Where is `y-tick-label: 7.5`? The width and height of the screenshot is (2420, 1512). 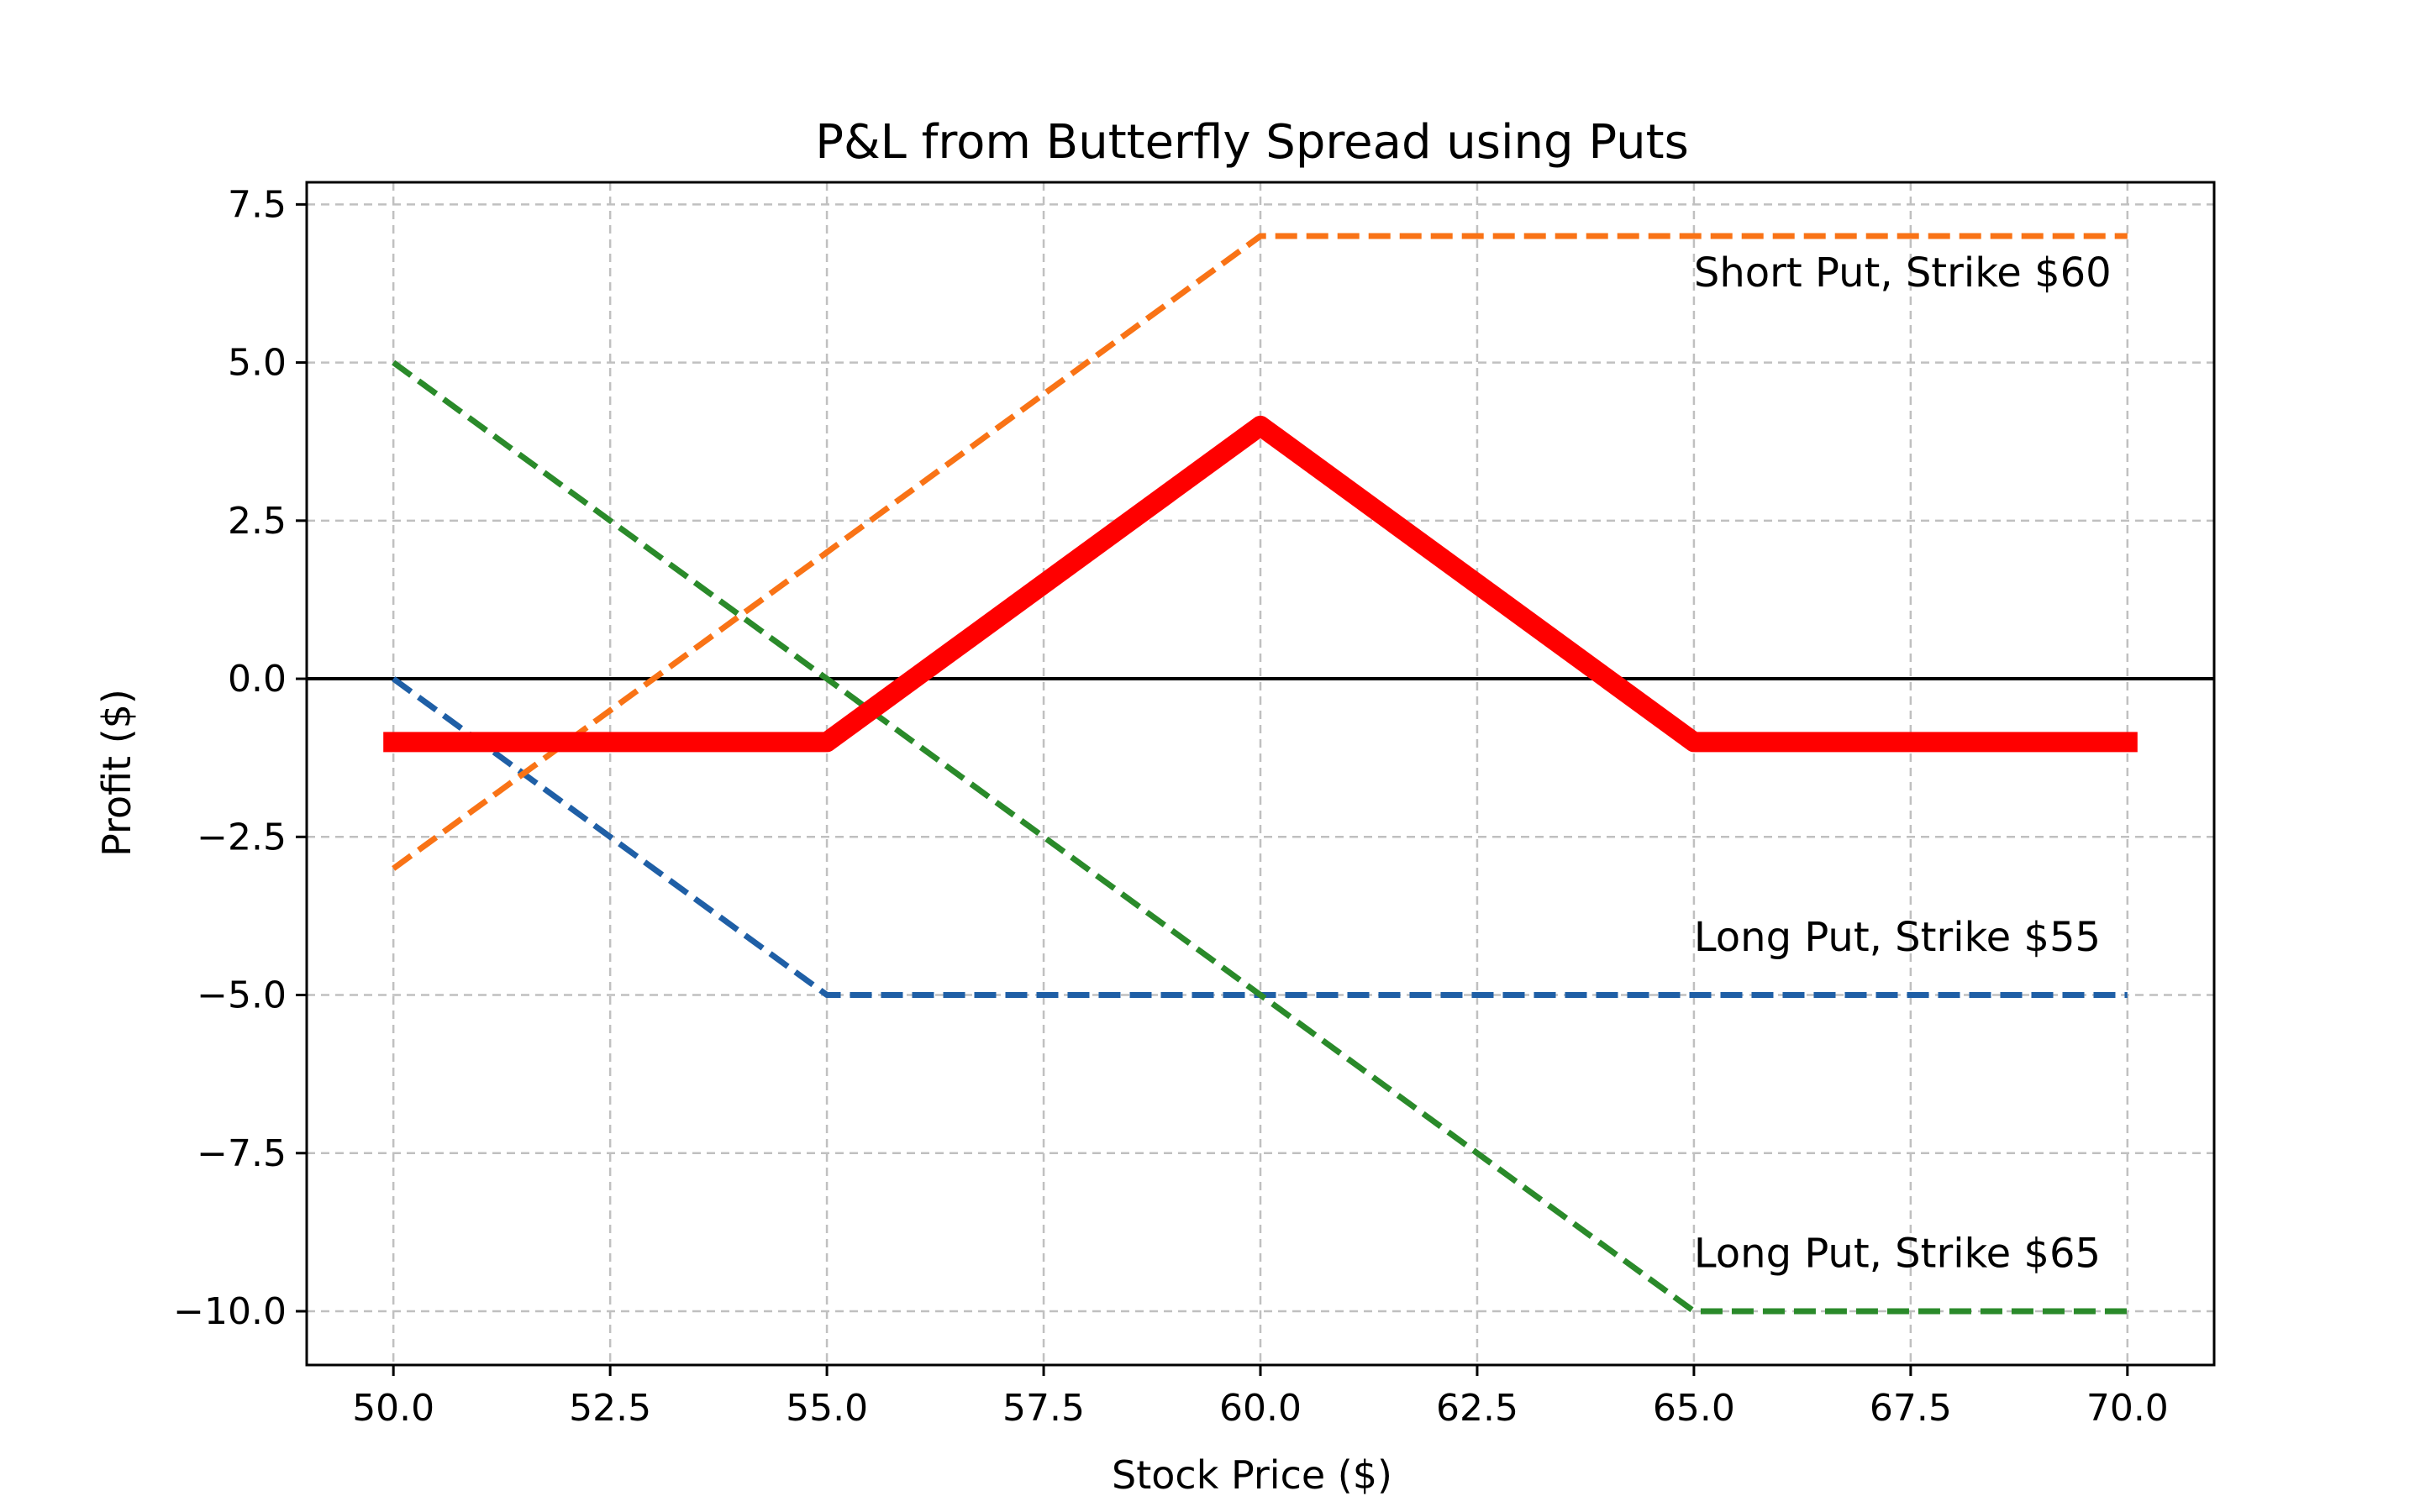 y-tick-label: 7.5 is located at coordinates (257, 204).